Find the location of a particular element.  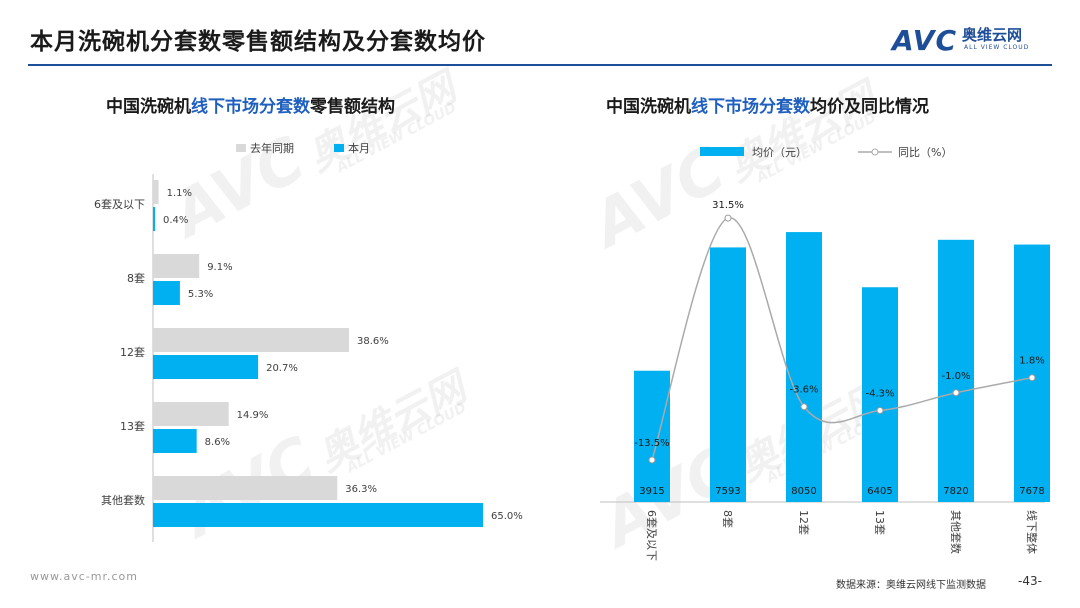

left-title-post: 零售额结构 is located at coordinates (352, 107).